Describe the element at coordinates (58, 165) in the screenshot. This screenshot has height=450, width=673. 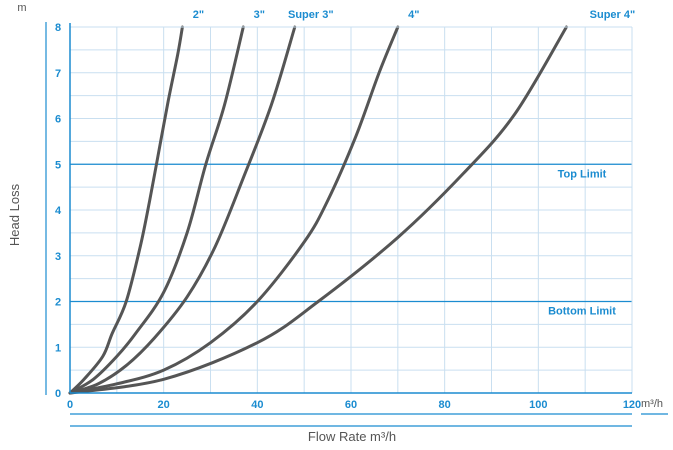
I see `y-tick-label: 5` at that location.